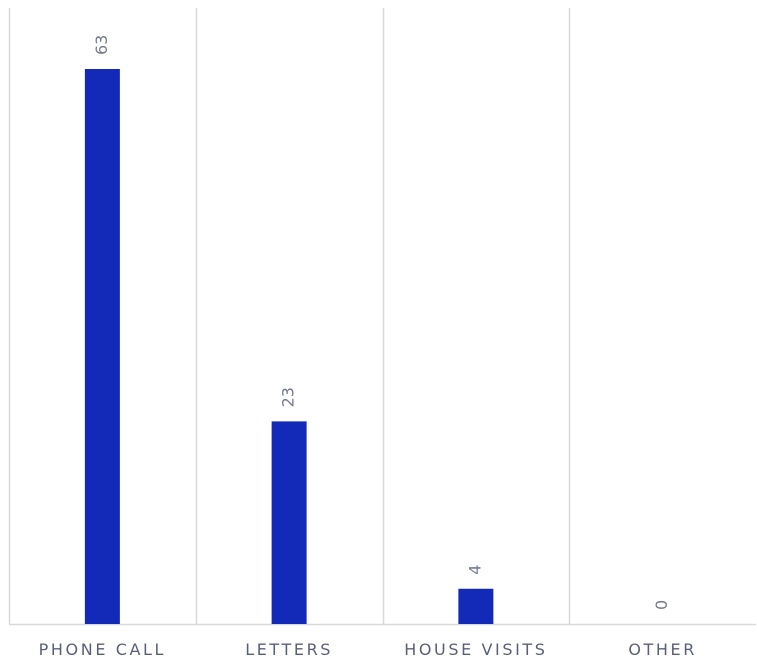 This screenshot has height=659, width=757. What do you see at coordinates (662, 649) in the screenshot?
I see `category-label-other: OTHER` at bounding box center [662, 649].